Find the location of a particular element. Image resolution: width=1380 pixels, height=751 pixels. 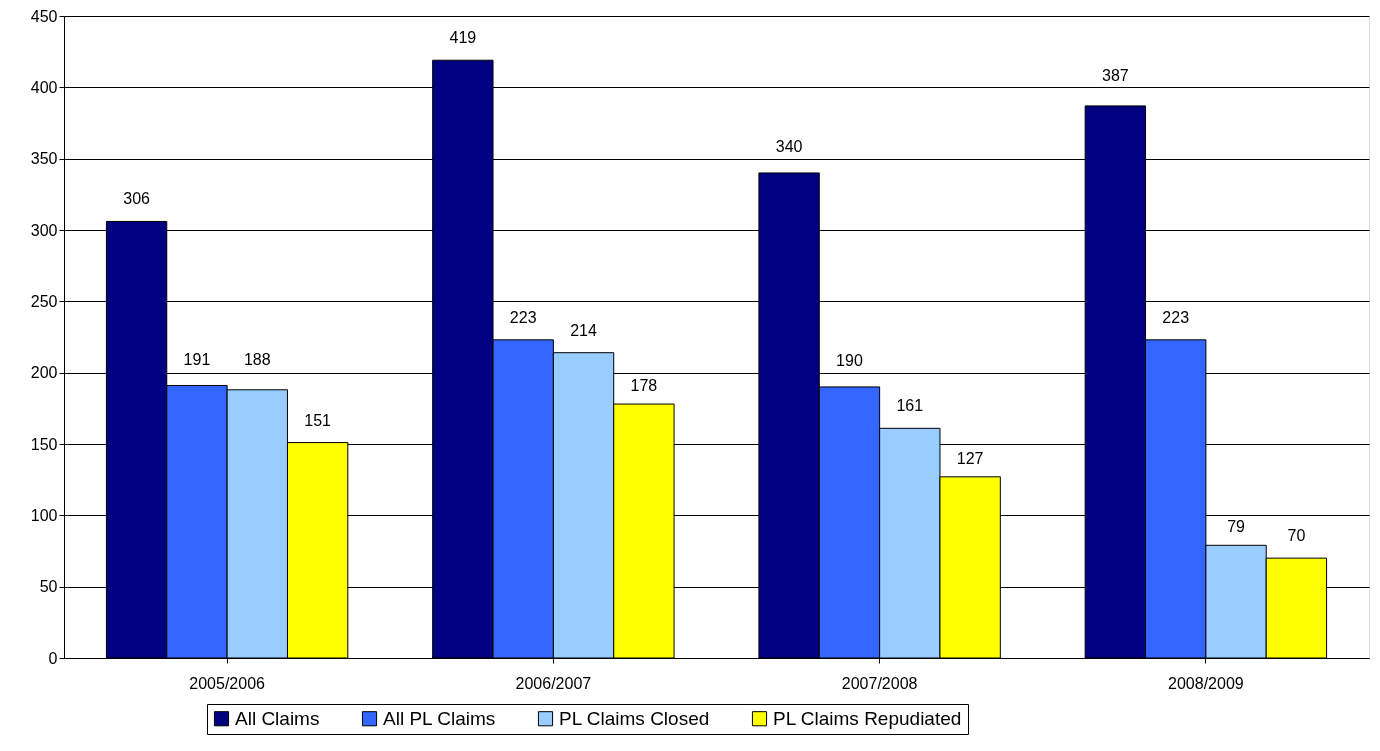

x-tick-label: 2007/2008 is located at coordinates (879, 683).